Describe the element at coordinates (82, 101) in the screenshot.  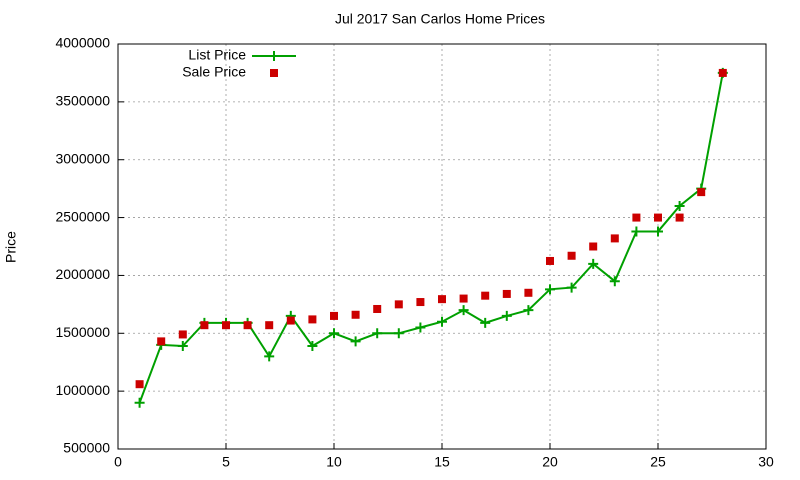
I see `y-tick-label: 3500000` at that location.